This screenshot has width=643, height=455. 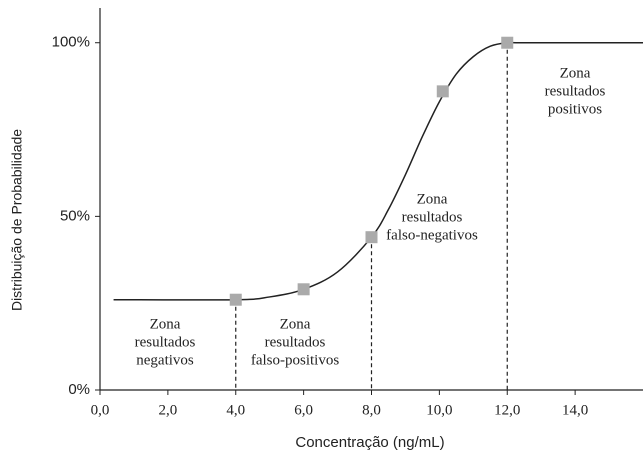 What do you see at coordinates (371, 410) in the screenshot?
I see `x-tick-label: 8,0` at bounding box center [371, 410].